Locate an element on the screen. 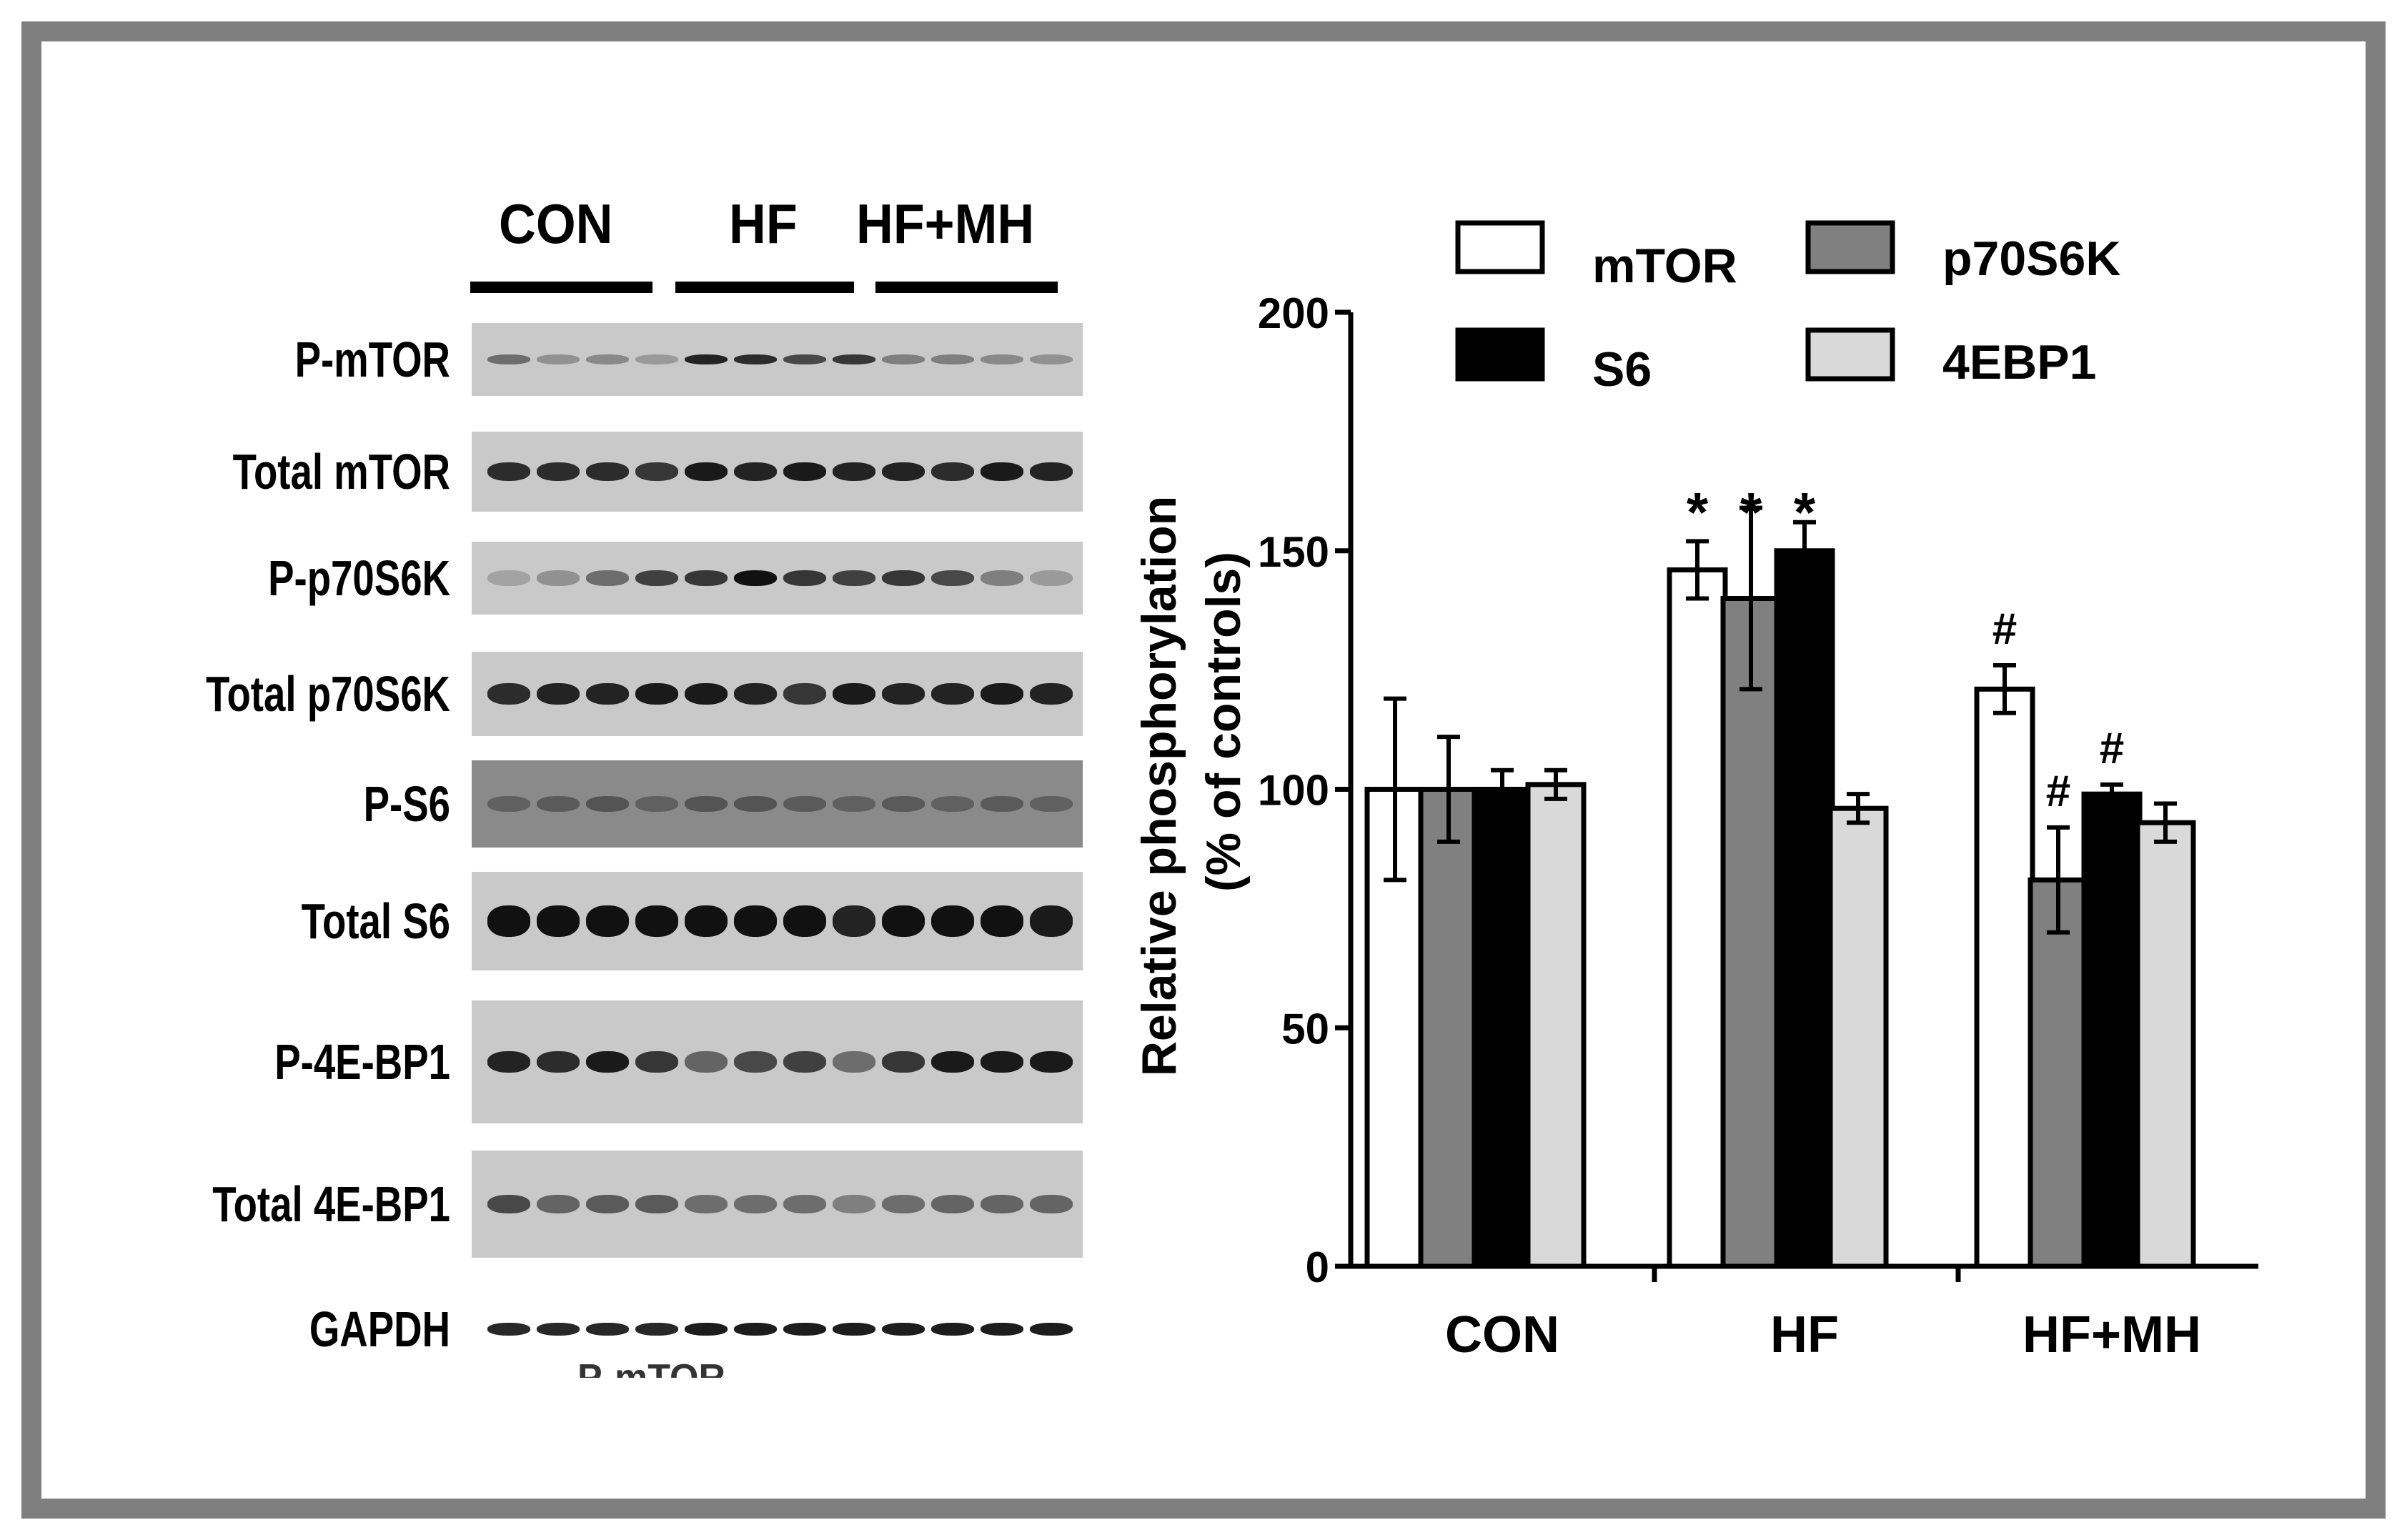 This screenshot has width=2407, height=1540. significance-annotations: * # * # * # is located at coordinates (1906, 648).